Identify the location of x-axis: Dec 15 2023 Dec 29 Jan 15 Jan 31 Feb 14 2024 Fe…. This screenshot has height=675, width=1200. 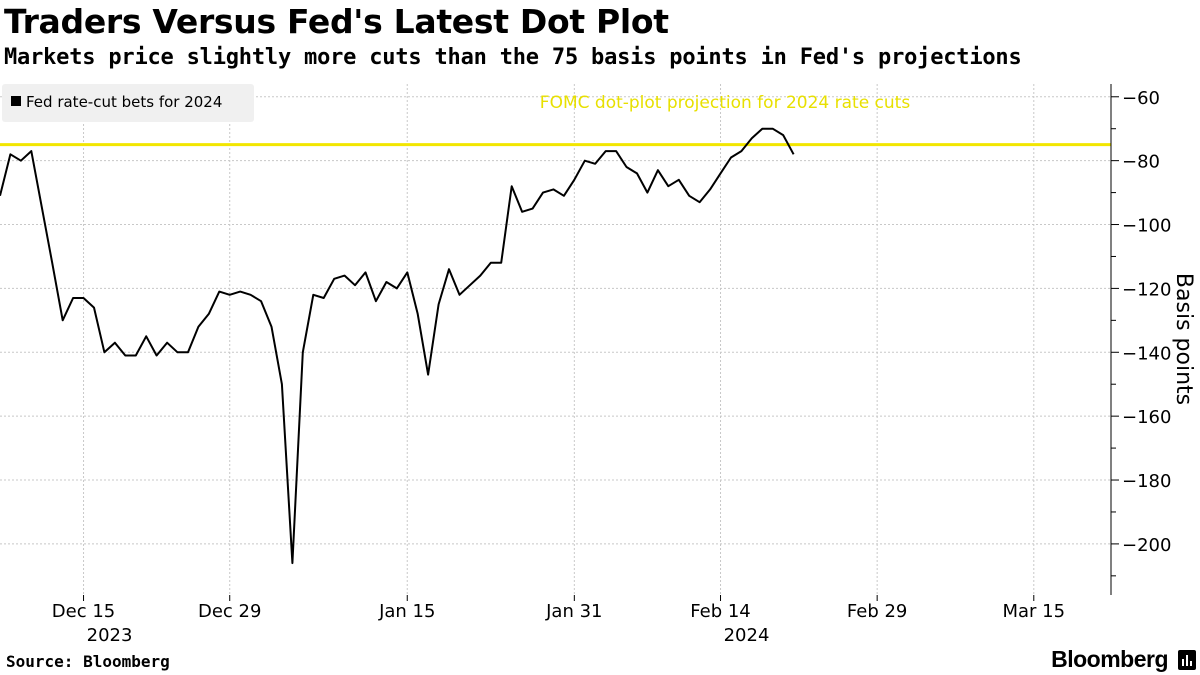
(558, 620).